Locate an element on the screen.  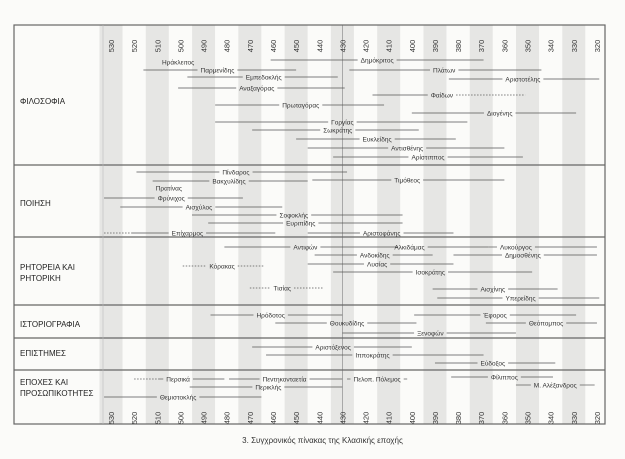
person-label: Ηράκλειτος is located at coordinates (178, 63).